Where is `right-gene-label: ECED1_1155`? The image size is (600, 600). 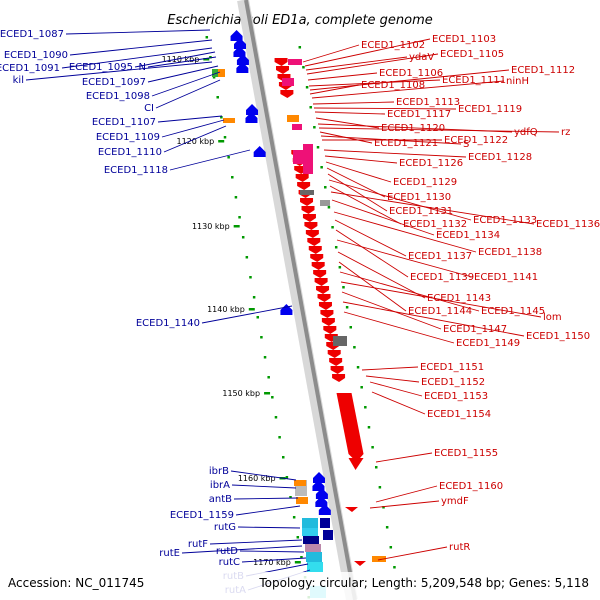
right-gene-label: ECED1_1155 is located at coordinates (466, 453).